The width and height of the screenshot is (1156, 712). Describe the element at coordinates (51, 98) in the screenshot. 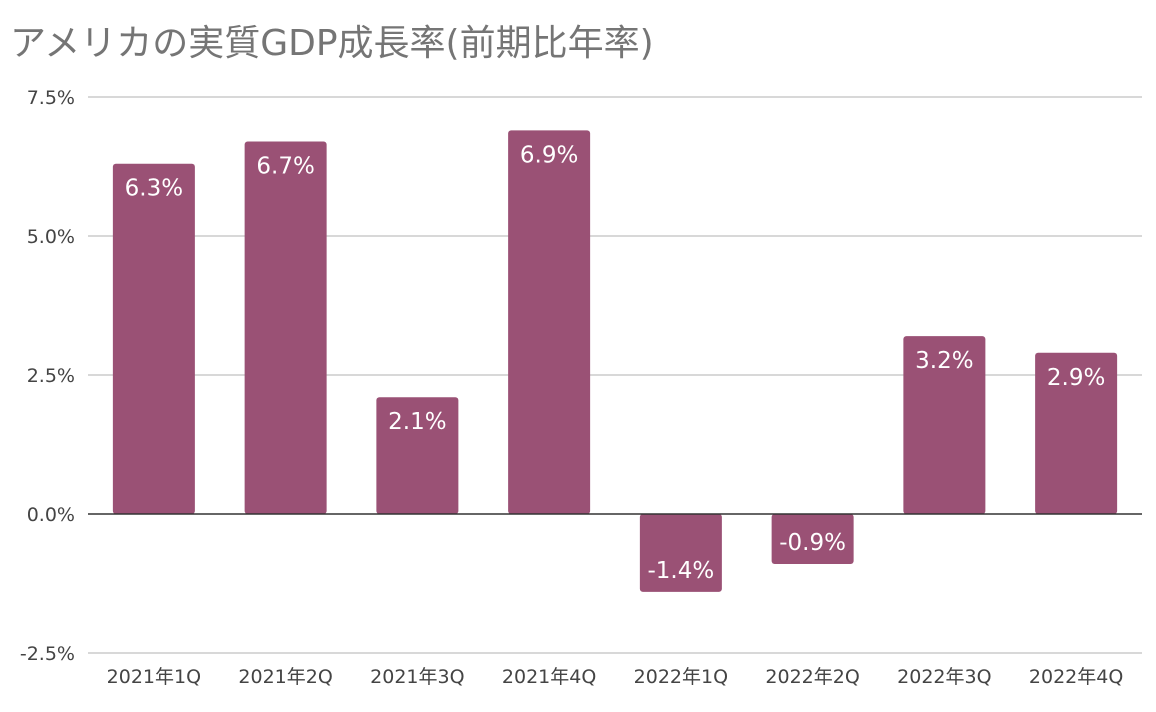

I see `y-tick-label: 7.5%` at that location.